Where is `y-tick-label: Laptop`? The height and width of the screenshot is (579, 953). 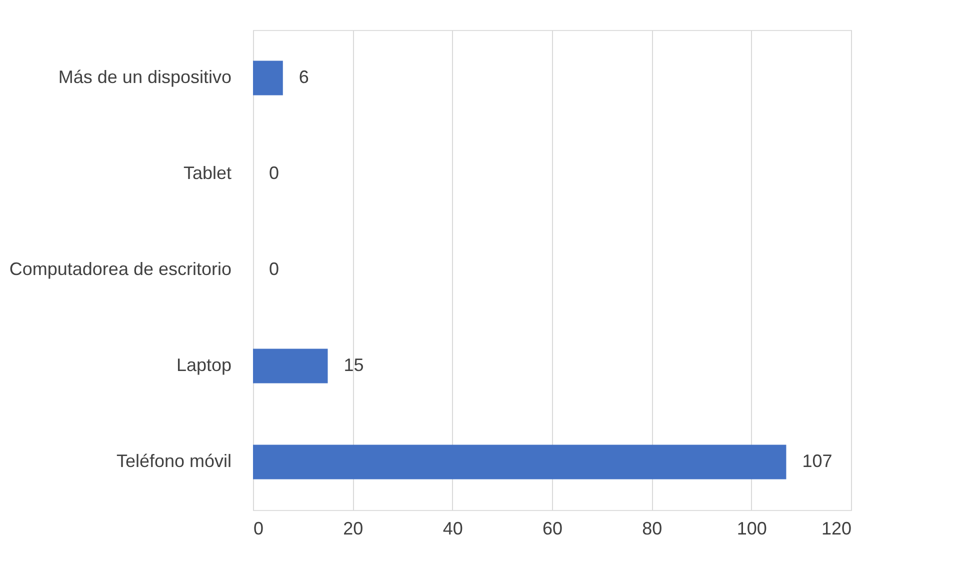 y-tick-label: Laptop is located at coordinates (204, 365).